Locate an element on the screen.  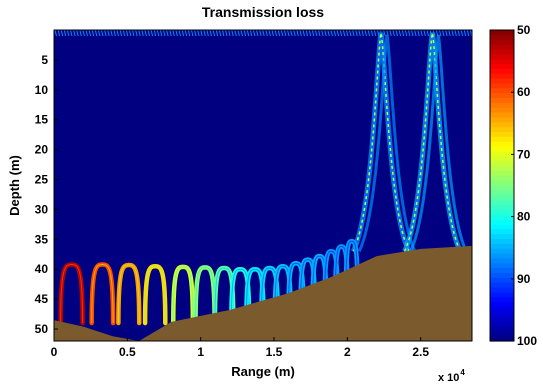
y-tick-label: 15 is located at coordinates (42, 120).